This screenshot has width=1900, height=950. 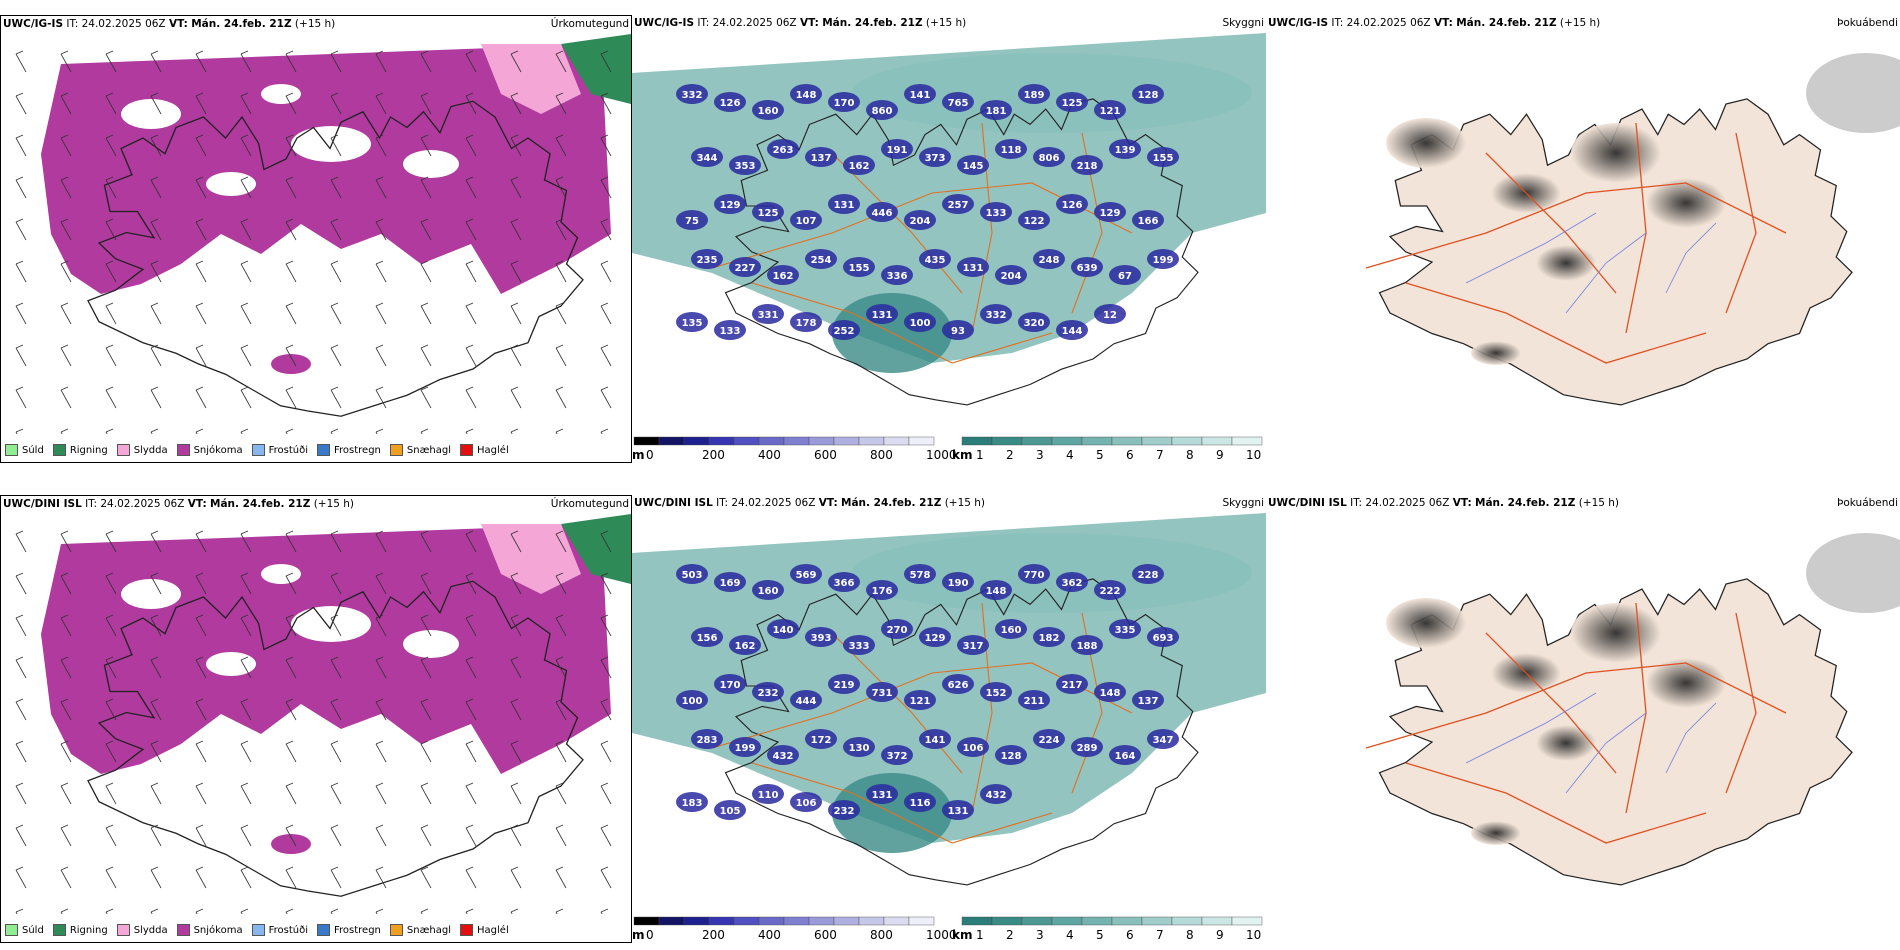 I want to click on rain-area, so click(x=596, y=549).